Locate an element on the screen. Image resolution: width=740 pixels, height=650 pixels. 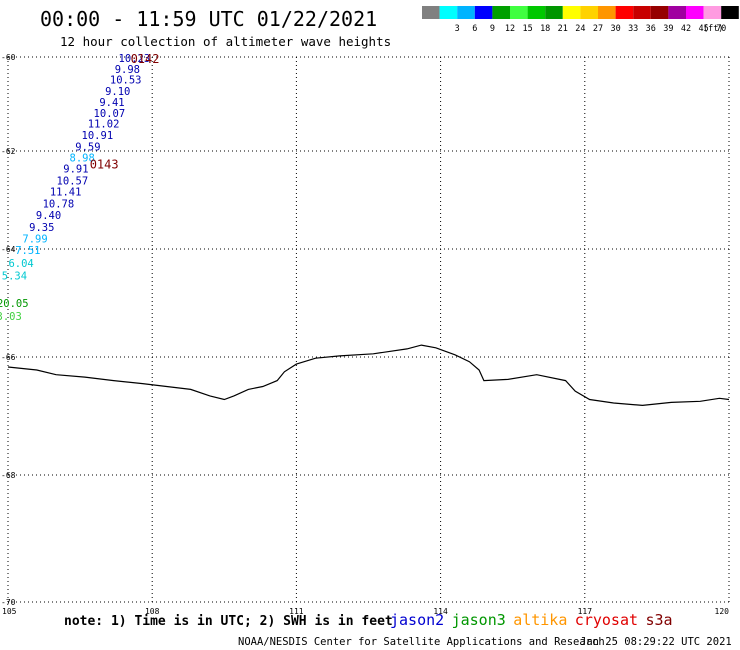
colorbar-tick-label: 33 is located at coordinates (633, 29).